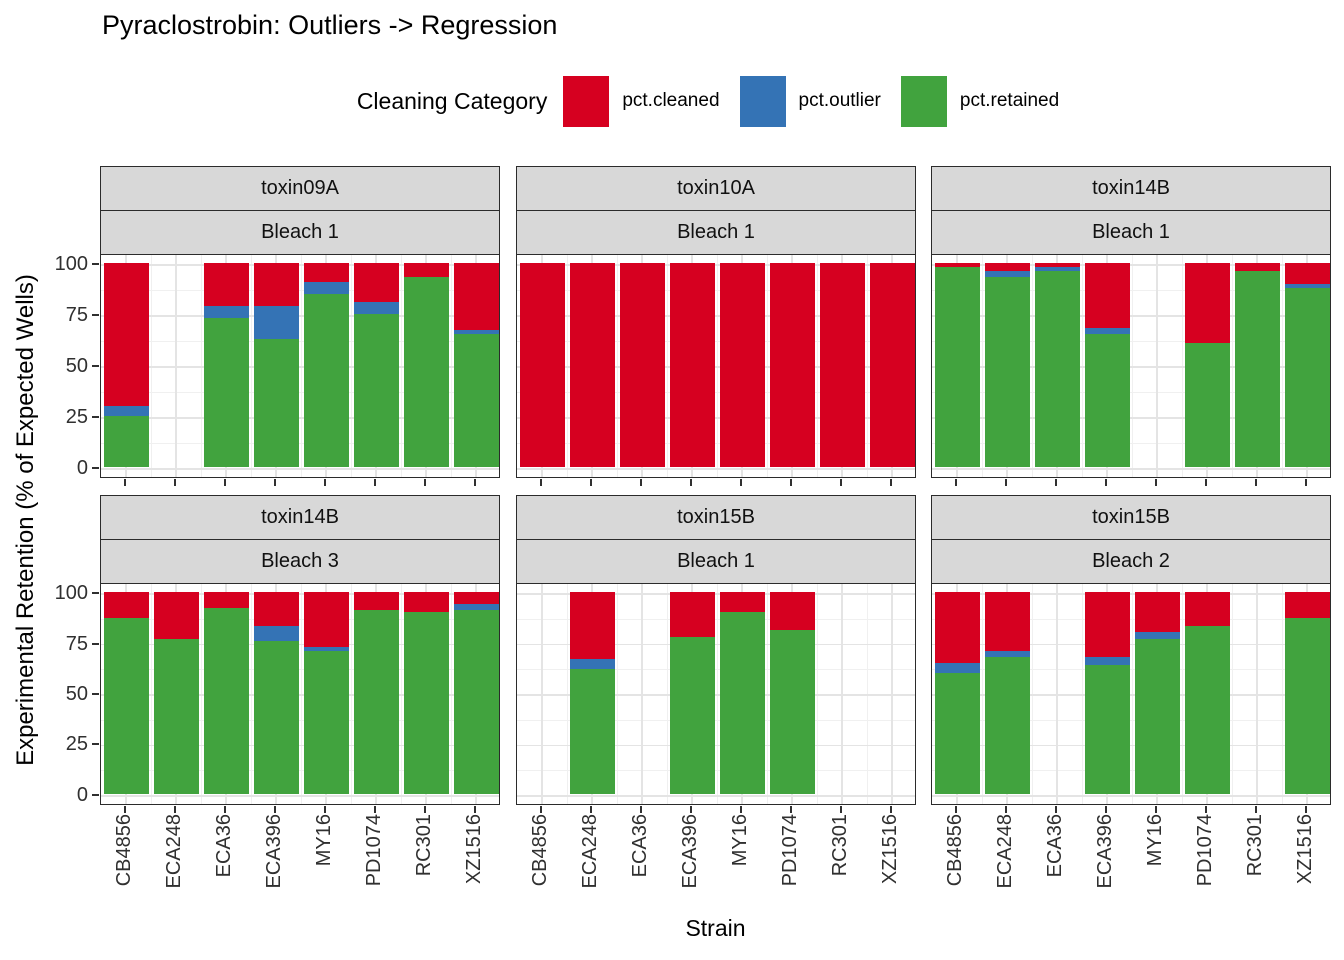 The height and width of the screenshot is (960, 1344). Describe the element at coordinates (76, 694) in the screenshot. I see `y-tick-label: 50` at that location.